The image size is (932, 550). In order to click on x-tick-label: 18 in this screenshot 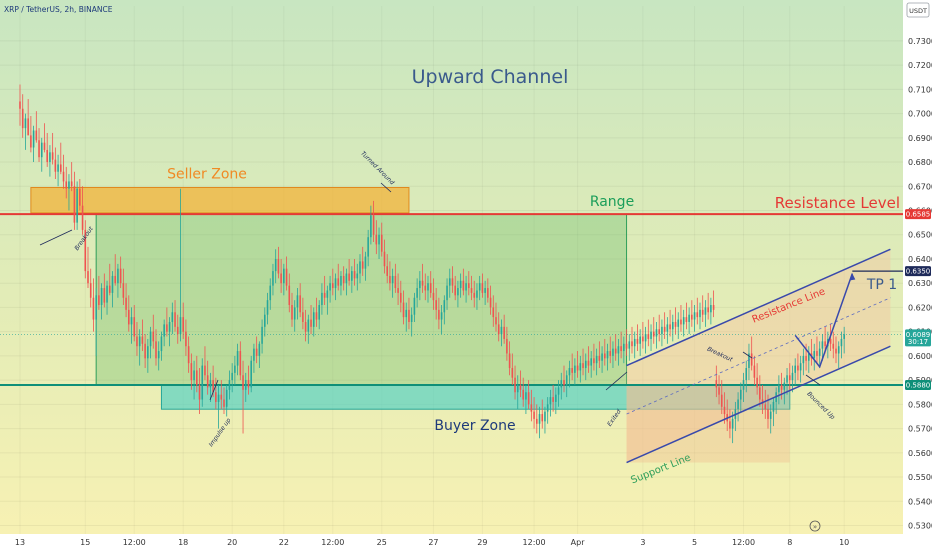, I will do `click(183, 542)`.